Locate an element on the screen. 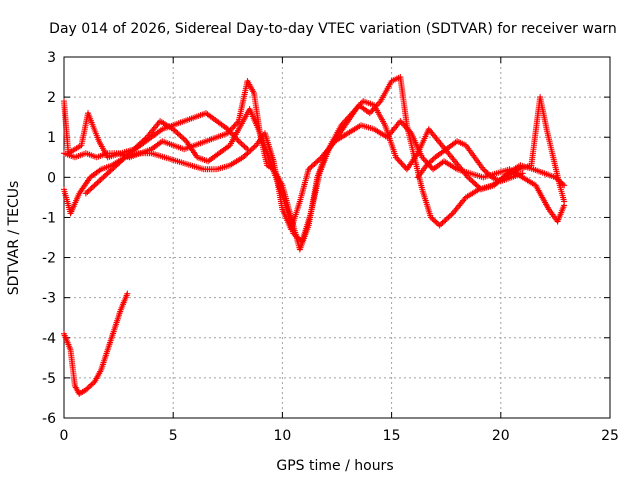  y-tick-label: -6 is located at coordinates (49, 419).